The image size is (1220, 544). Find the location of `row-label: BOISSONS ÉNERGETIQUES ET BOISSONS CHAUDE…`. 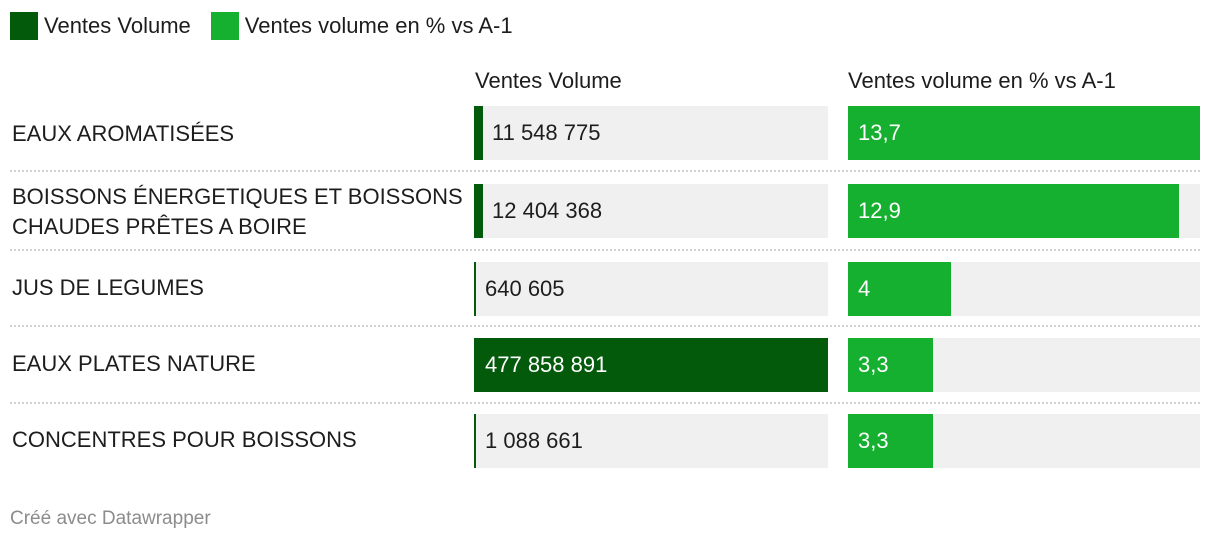

row-label: BOISSONS ÉNERGETIQUES ET BOISSONS CHAUDE… is located at coordinates (237, 211).